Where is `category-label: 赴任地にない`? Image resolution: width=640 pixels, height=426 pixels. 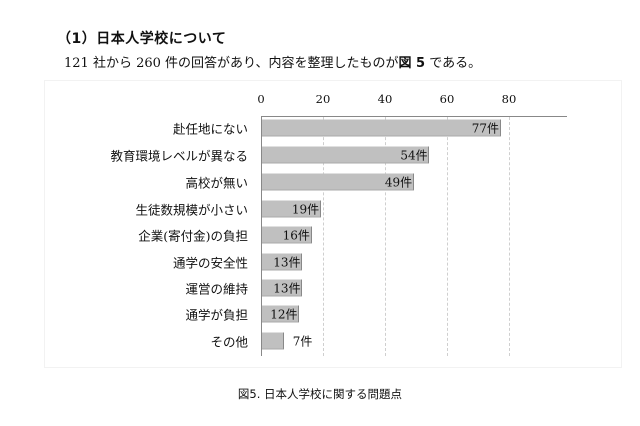
category-label: 赴任地にない is located at coordinates (210, 129).